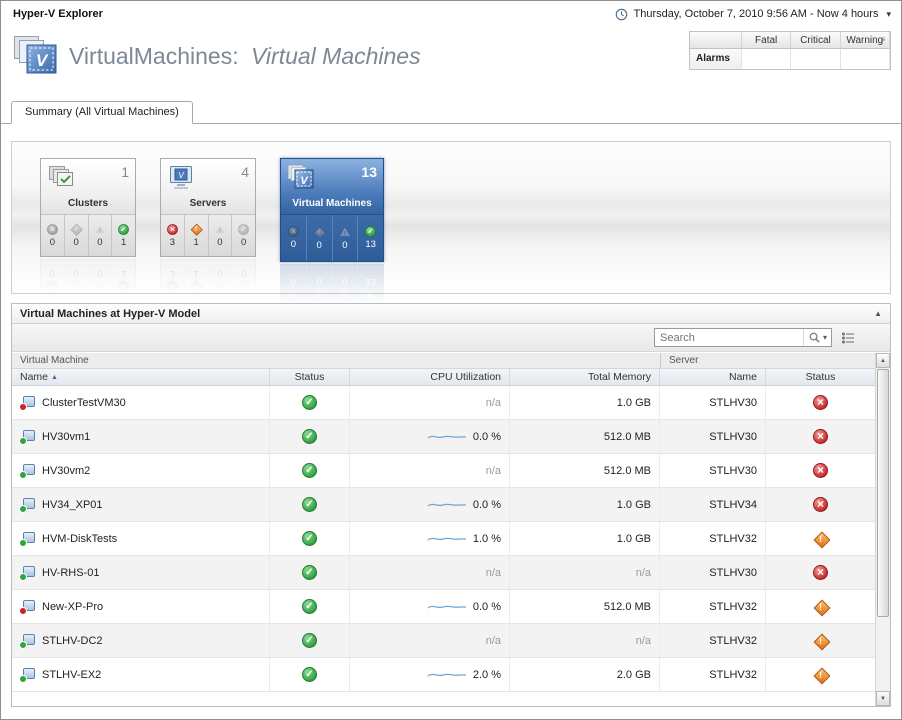  I want to click on search-button: ▾, so click(816, 337).